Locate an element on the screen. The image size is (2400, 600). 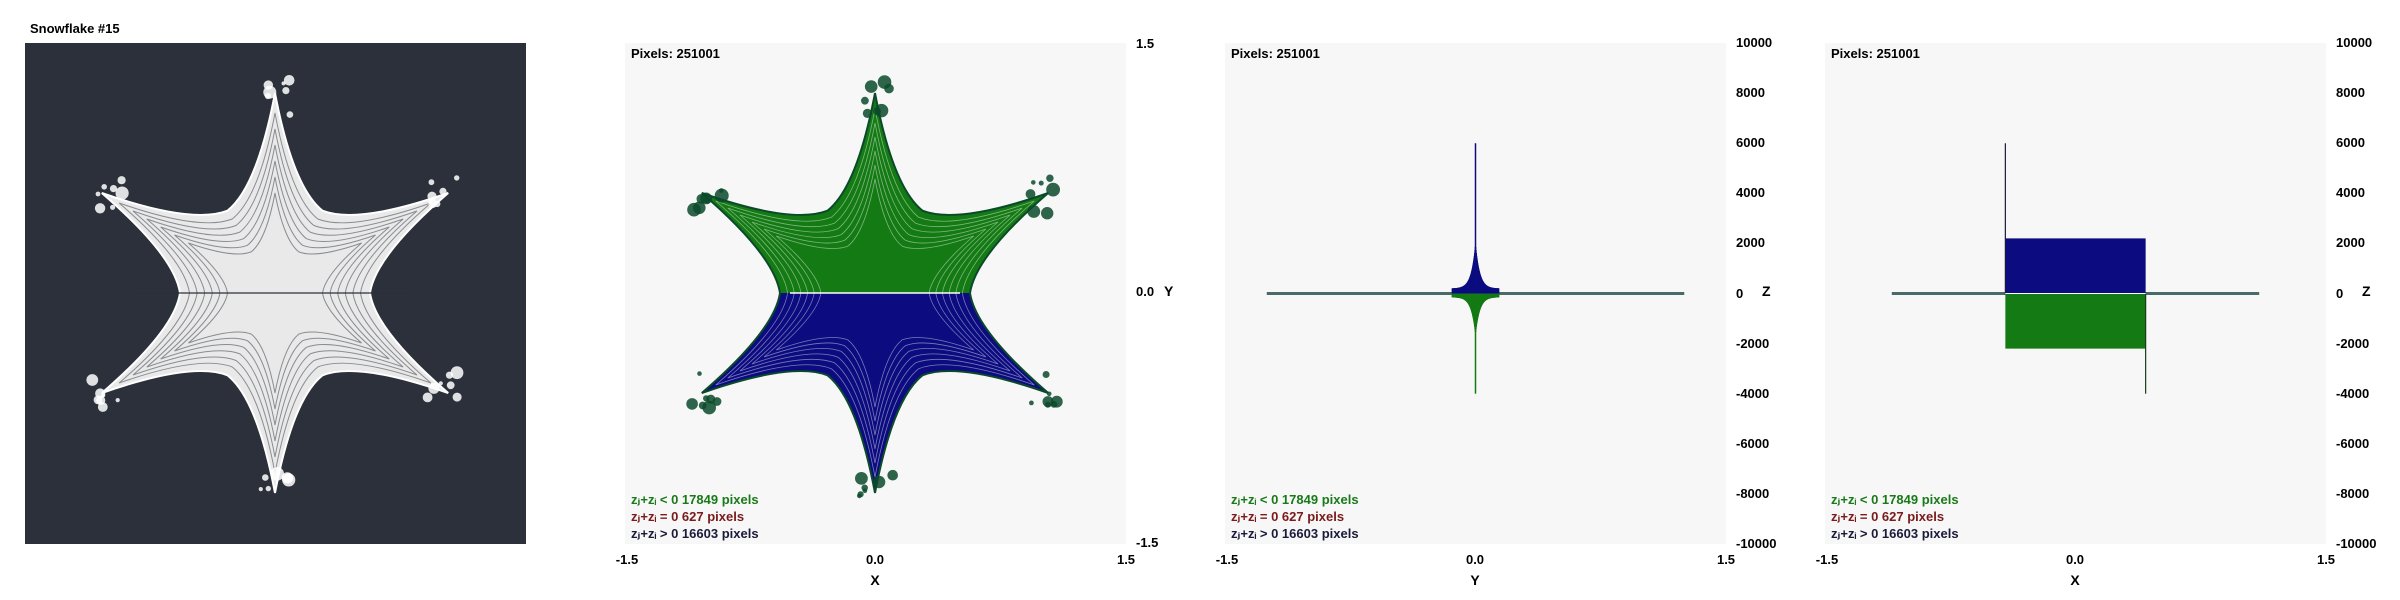
xz-bars is located at coordinates (2075, 268).